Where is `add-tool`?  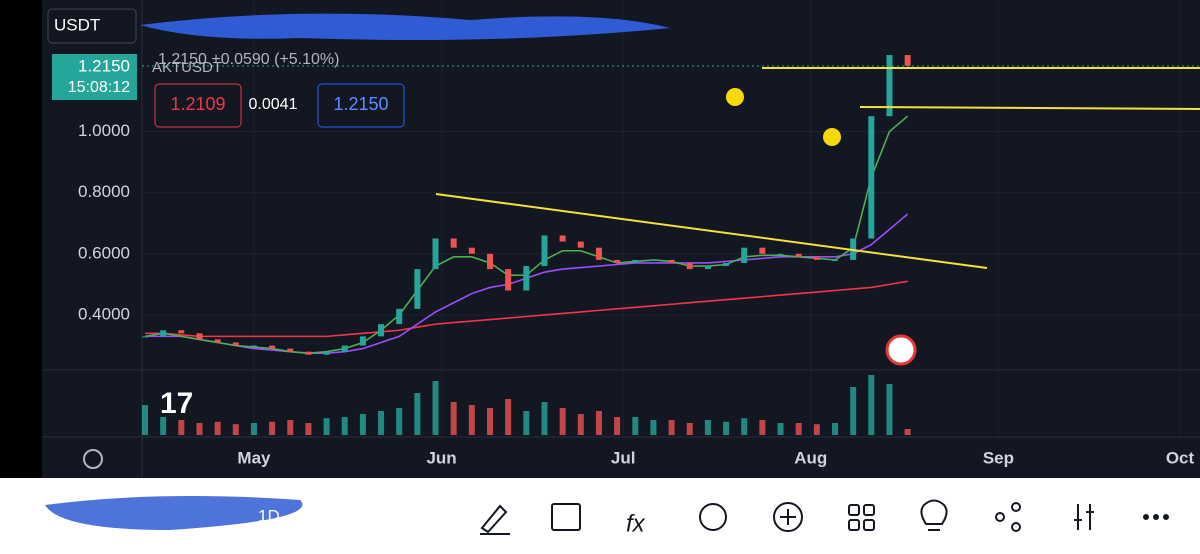
add-tool is located at coordinates (788, 517).